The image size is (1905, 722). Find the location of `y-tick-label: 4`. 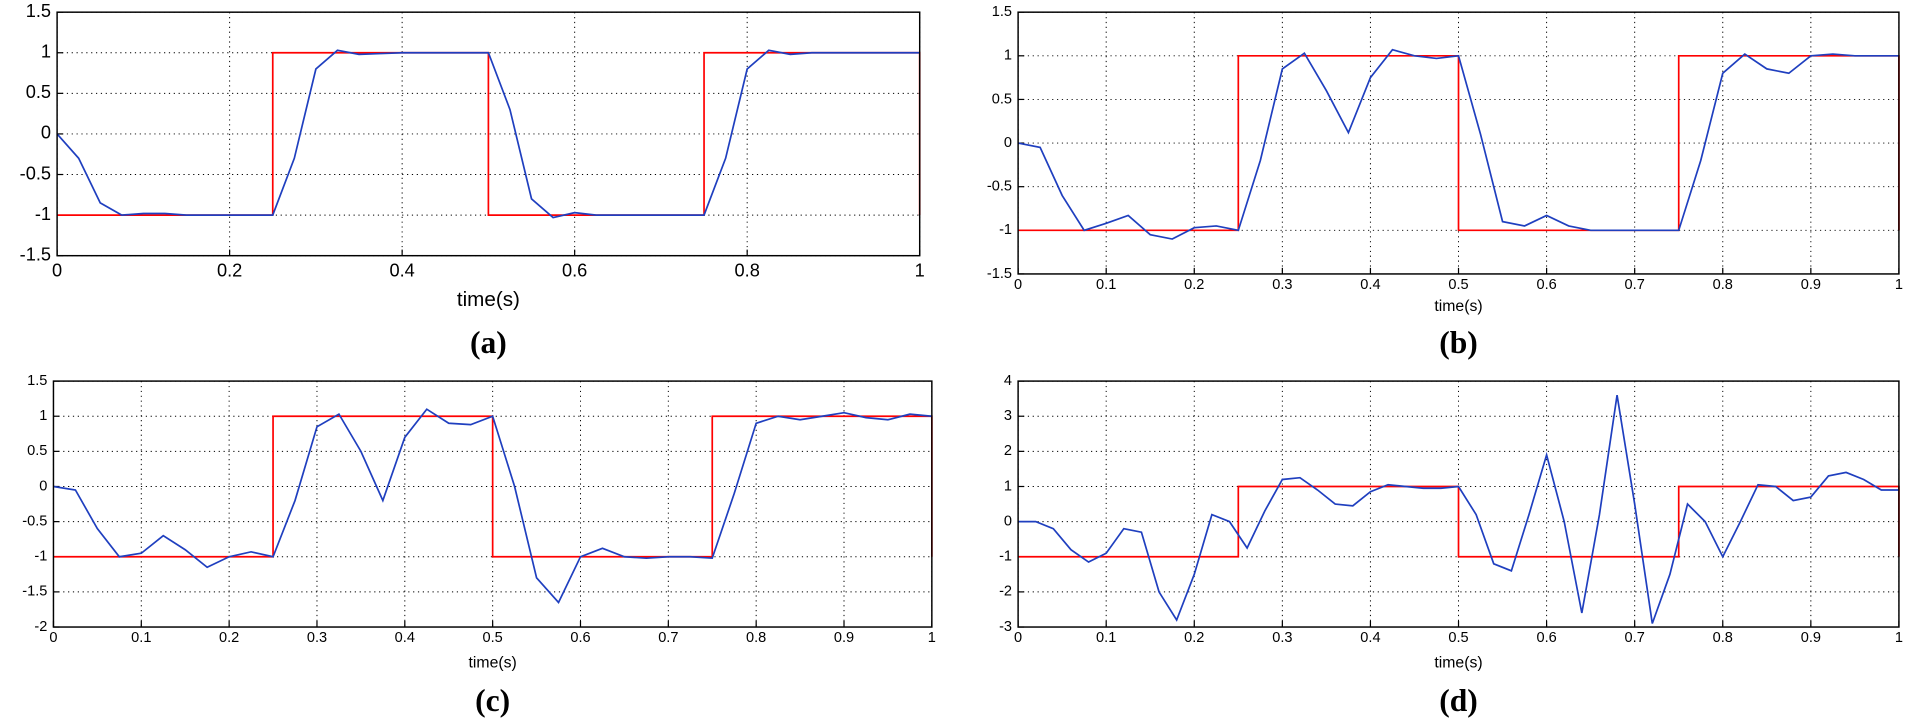

y-tick-label: 4 is located at coordinates (1008, 381).